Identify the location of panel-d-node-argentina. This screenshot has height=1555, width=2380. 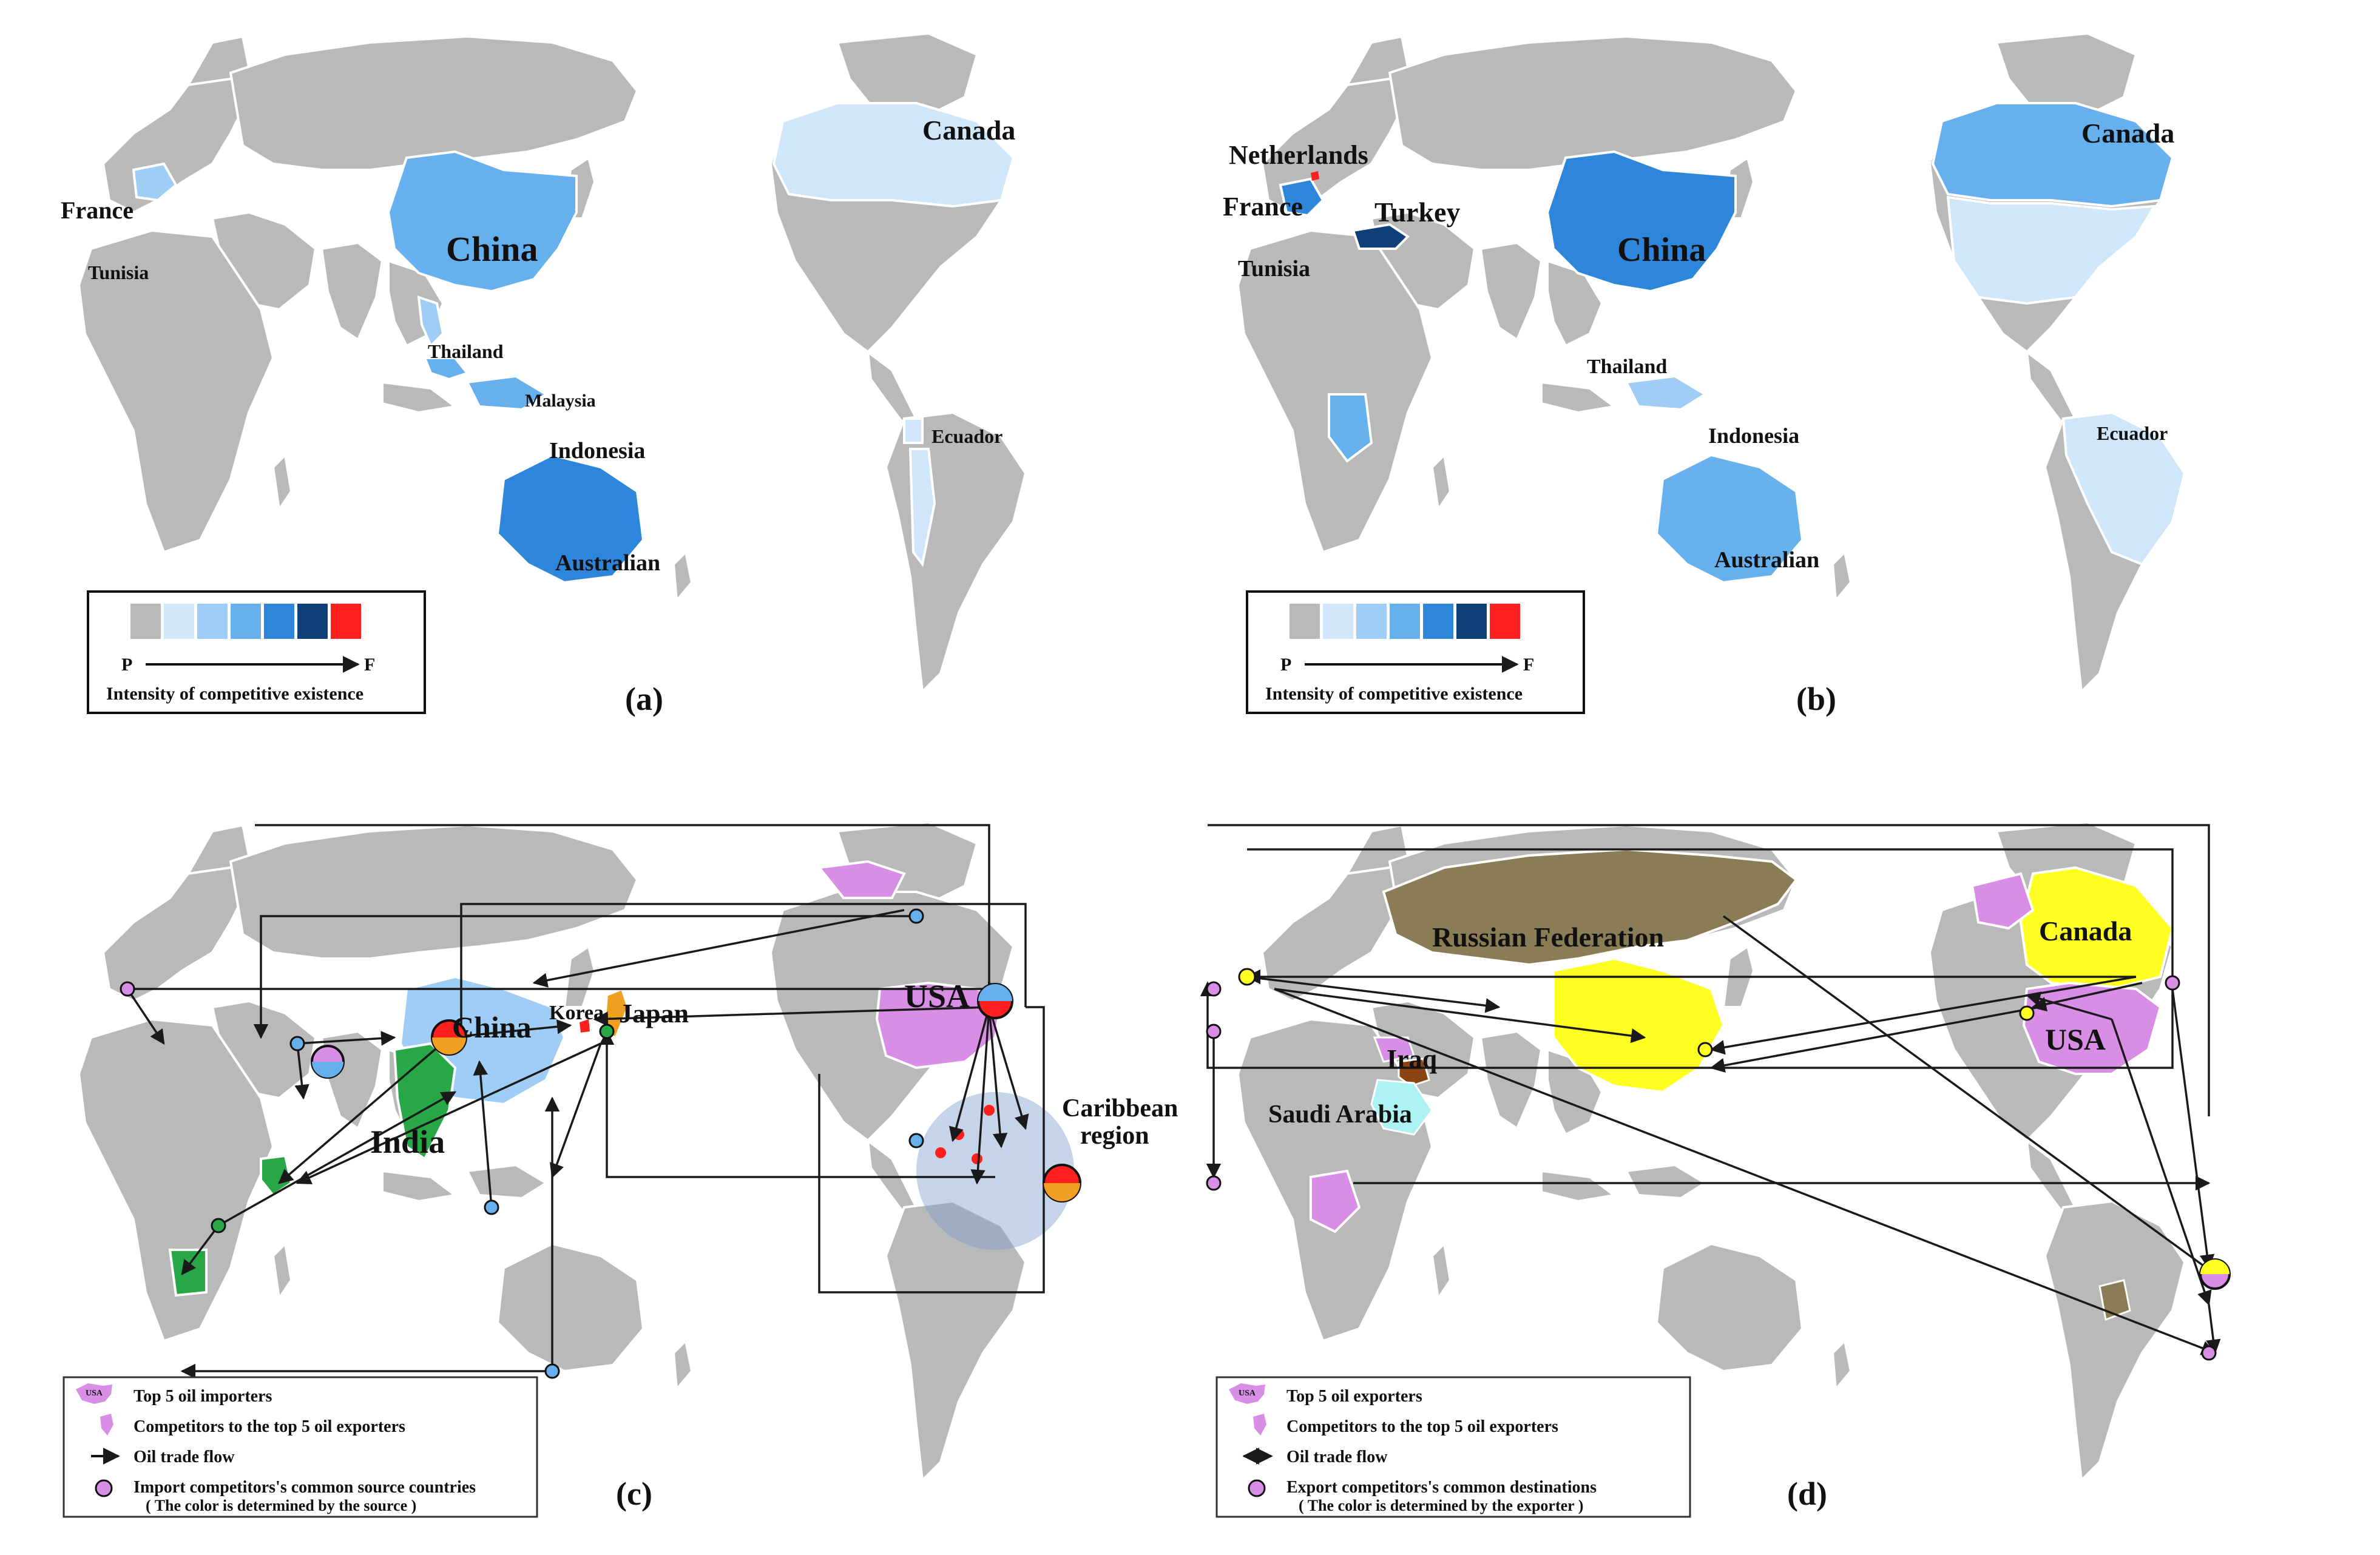
(2209, 1353).